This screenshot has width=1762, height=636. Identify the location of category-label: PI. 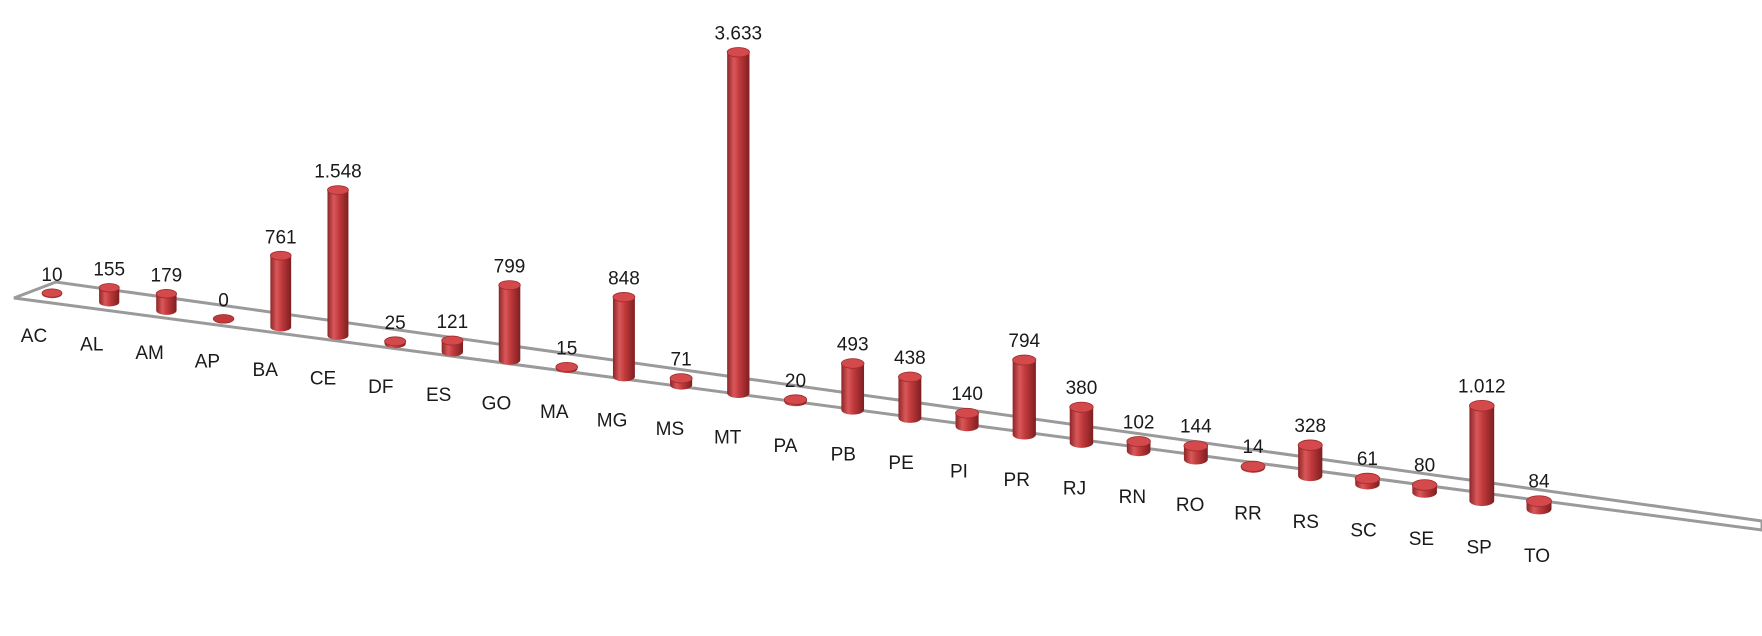
(959, 471).